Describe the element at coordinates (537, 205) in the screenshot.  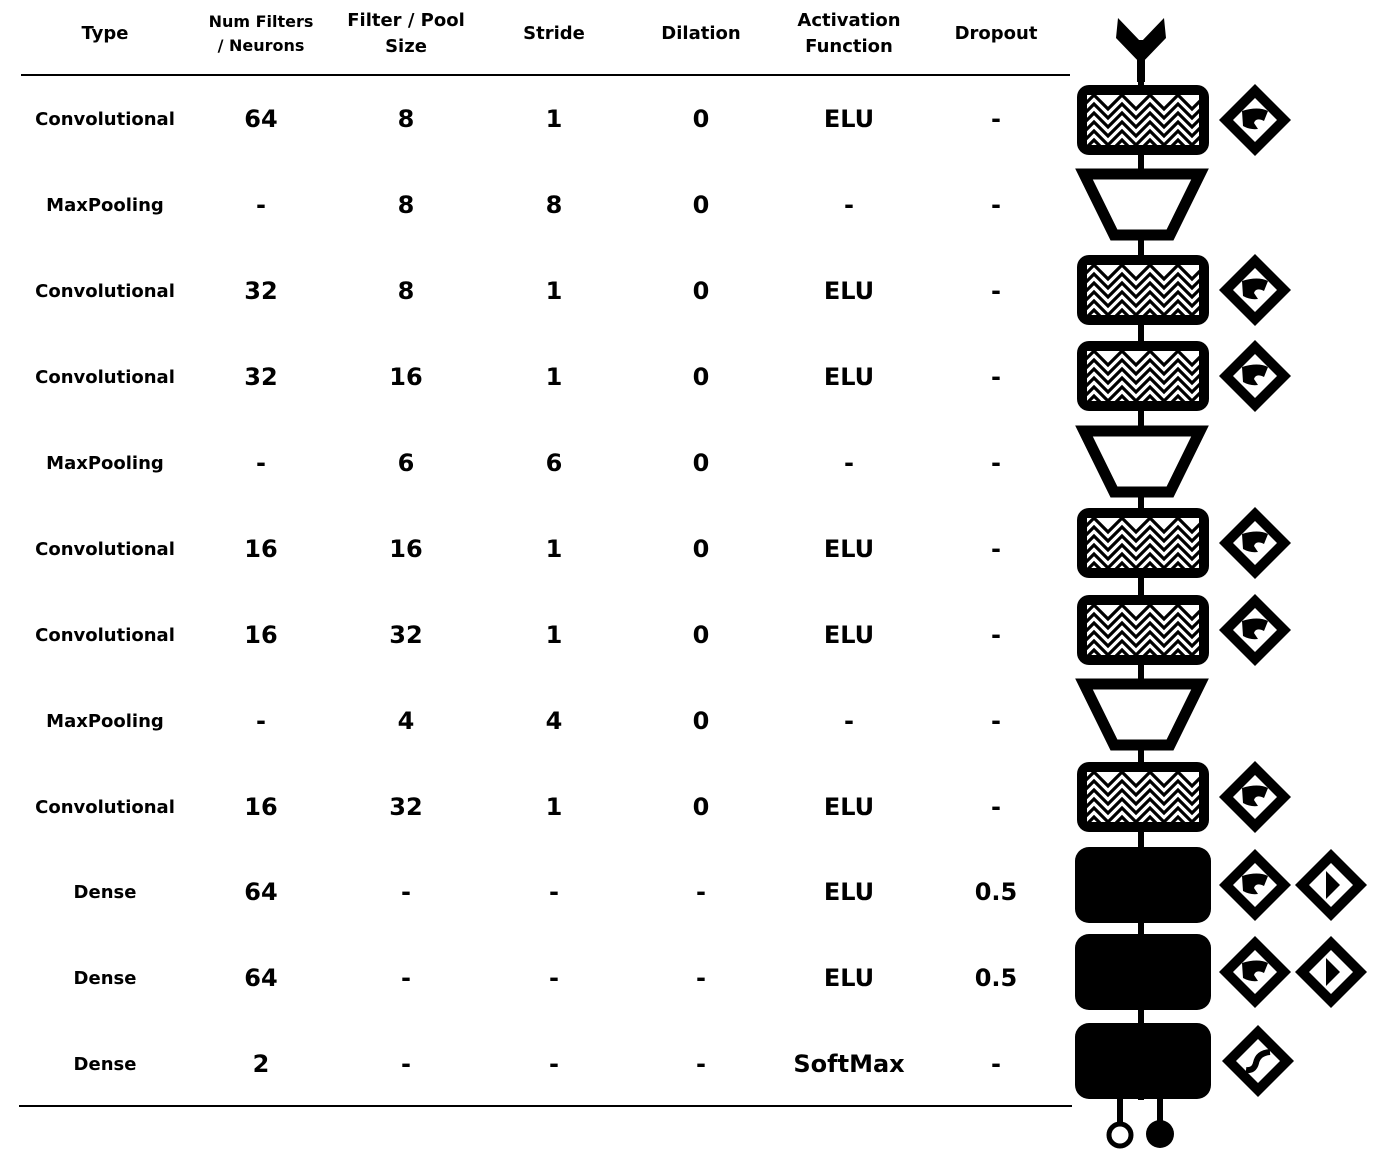
I see `table-row: MaxPooling - 8 8 0 - -` at that location.